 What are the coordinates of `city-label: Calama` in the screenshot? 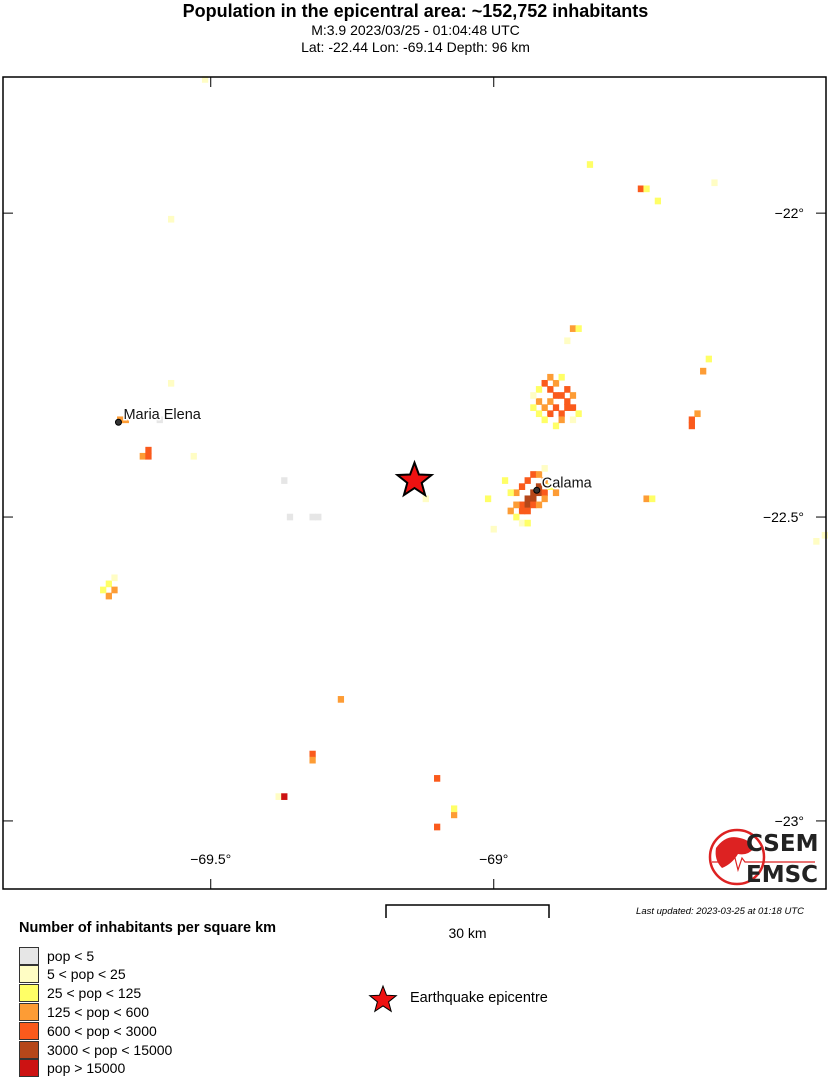 It's located at (567, 483).